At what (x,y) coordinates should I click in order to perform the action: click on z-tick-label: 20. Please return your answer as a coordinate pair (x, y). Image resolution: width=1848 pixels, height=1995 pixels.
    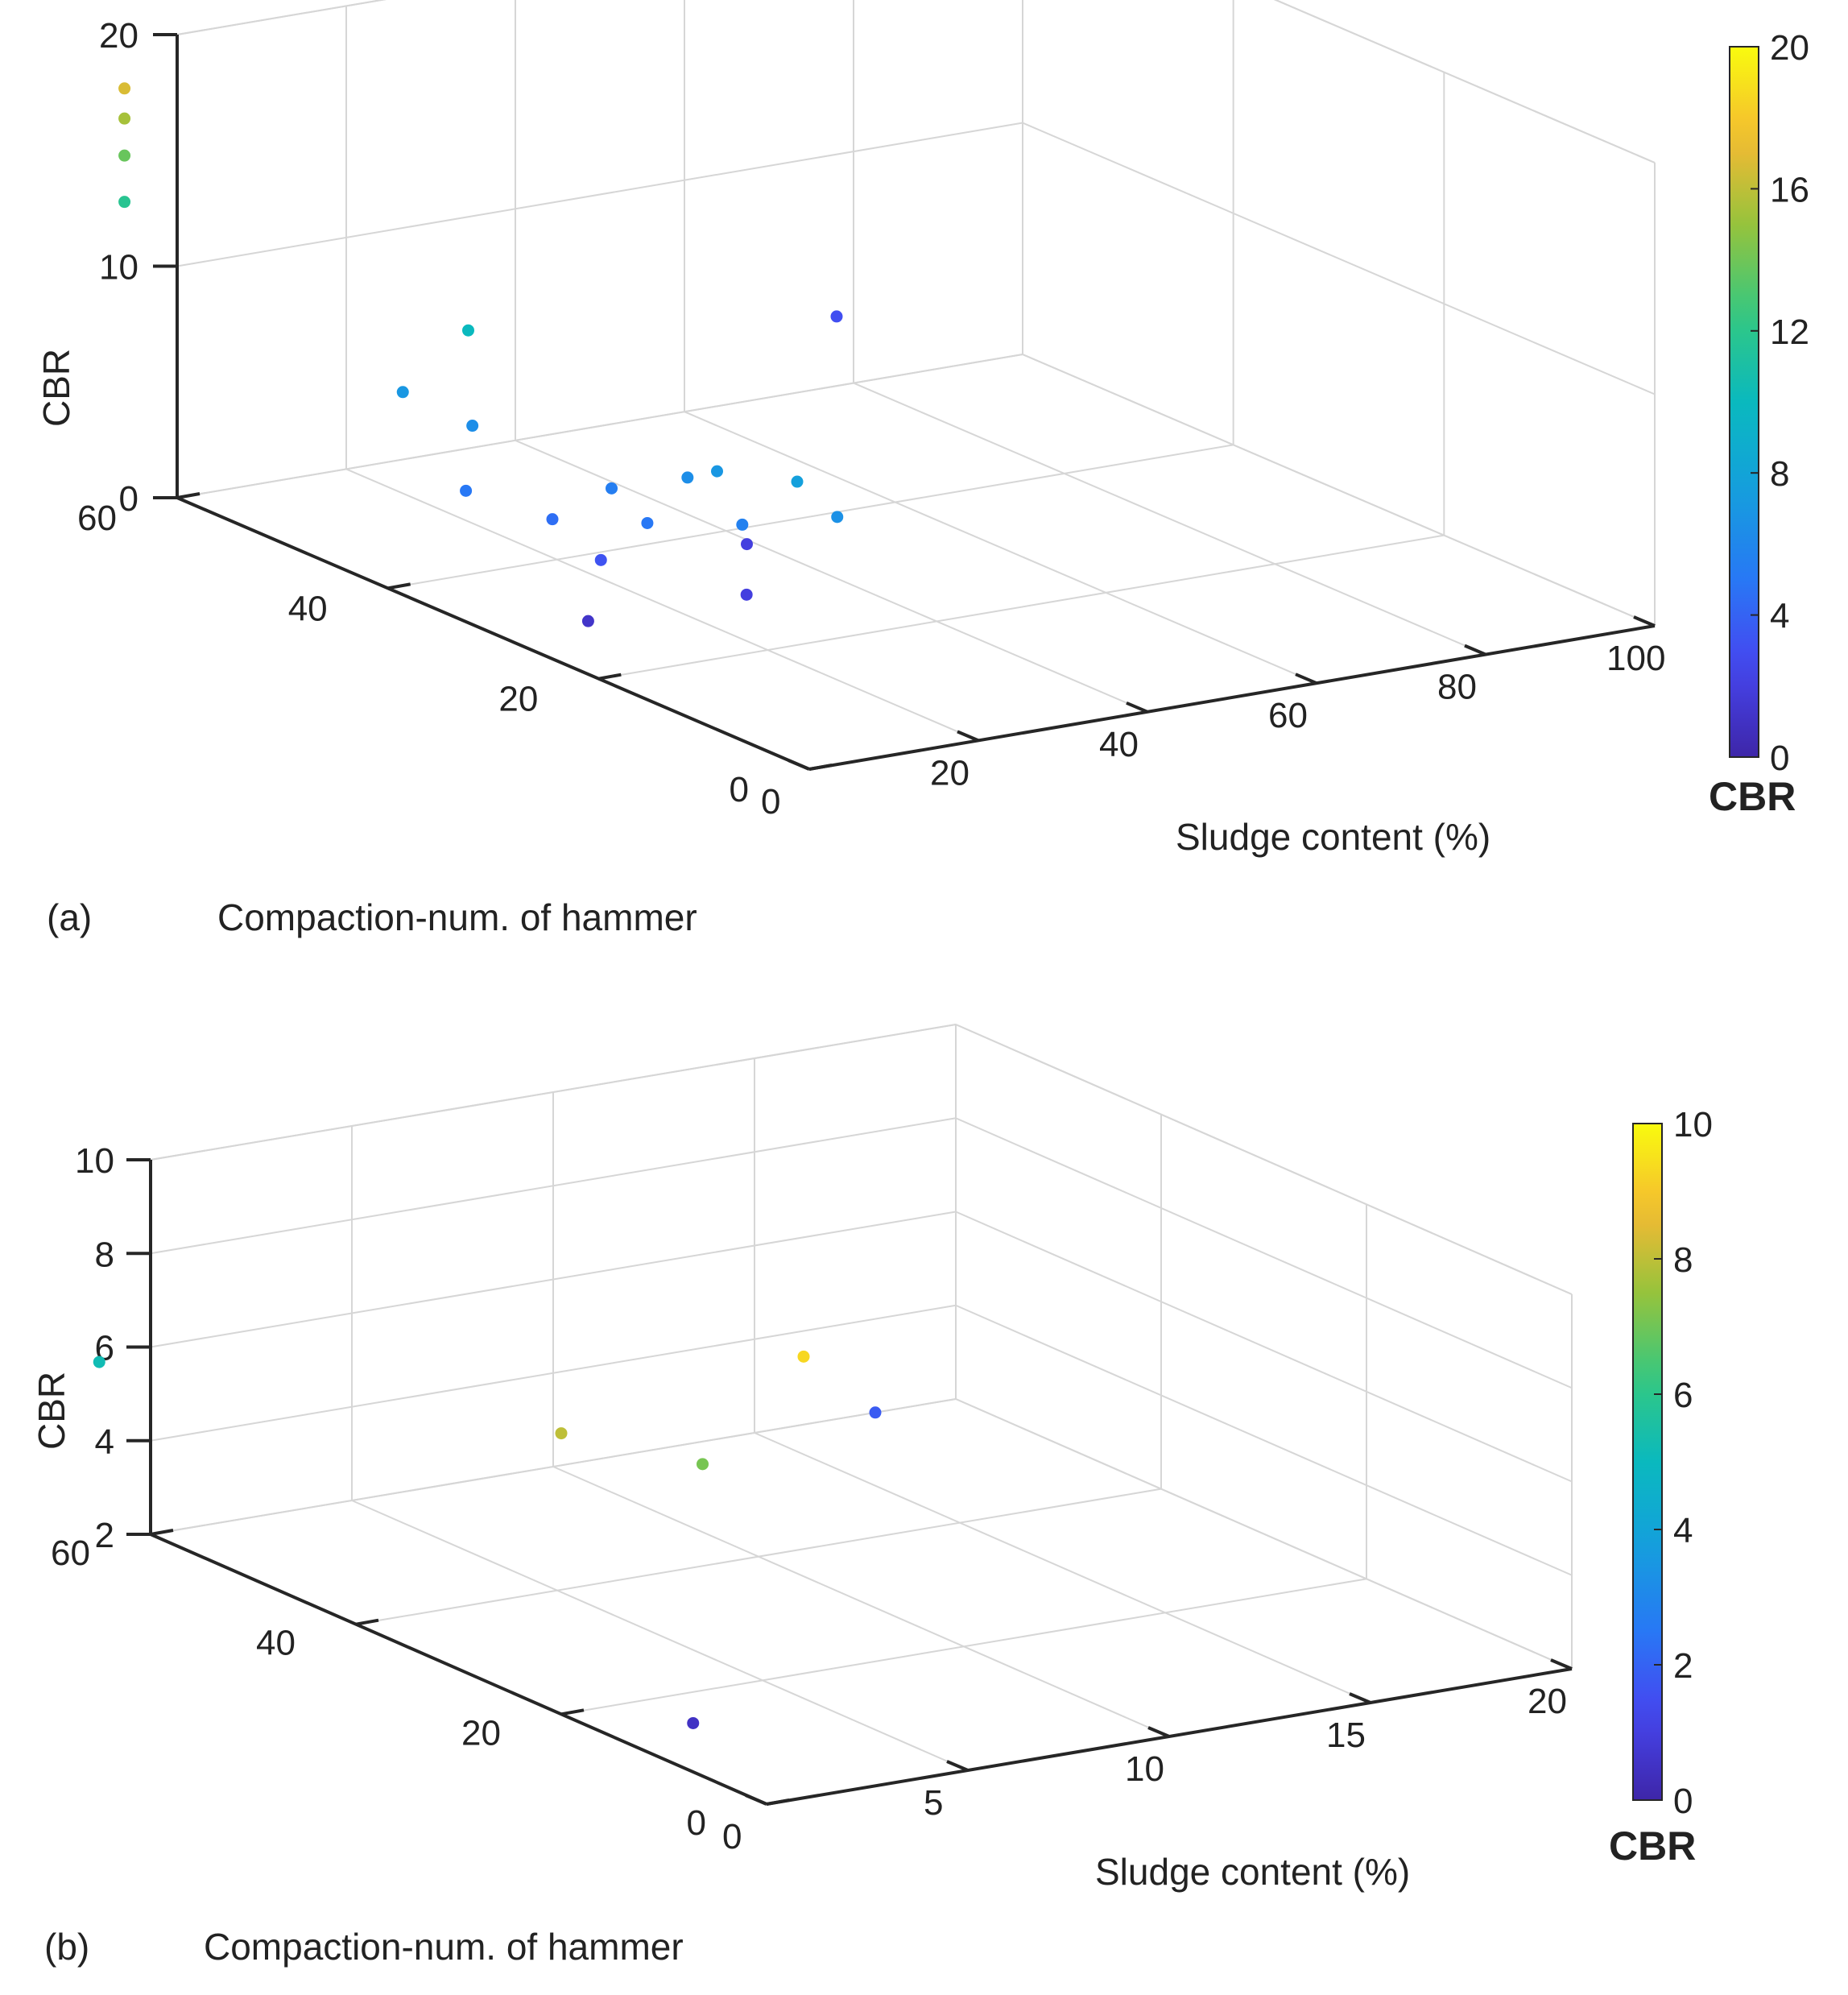
    Looking at the image, I should click on (118, 36).